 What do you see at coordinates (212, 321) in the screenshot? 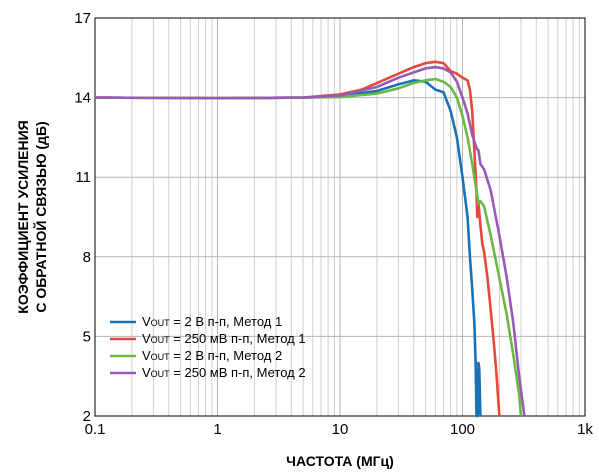
I see `legend-entry-1: VOUT = 2 В п-п, Метод 1` at bounding box center [212, 321].